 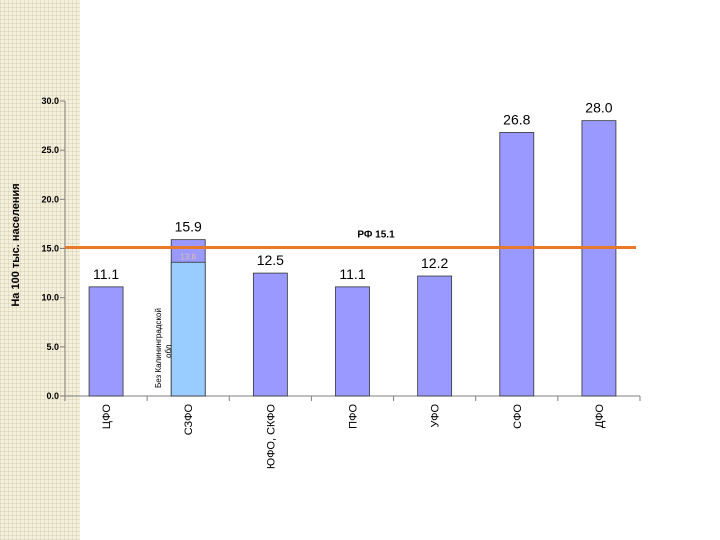 What do you see at coordinates (50, 249) in the screenshot?
I see `y-tick-label: 15.0` at bounding box center [50, 249].